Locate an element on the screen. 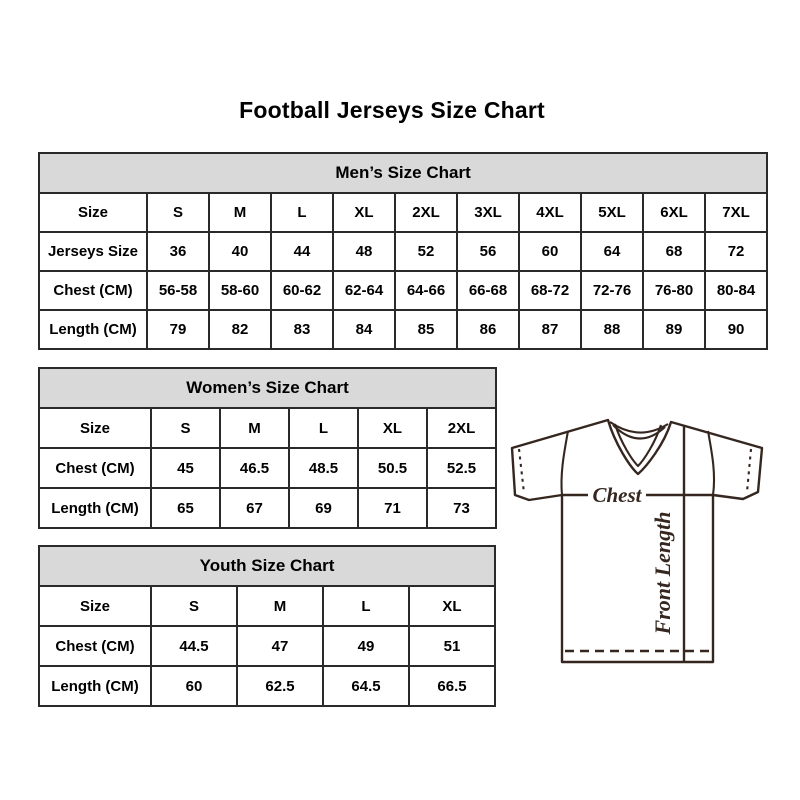 Image resolution: width=800 pixels, height=800 pixels. size-value-cell: 68-72 is located at coordinates (550, 290).